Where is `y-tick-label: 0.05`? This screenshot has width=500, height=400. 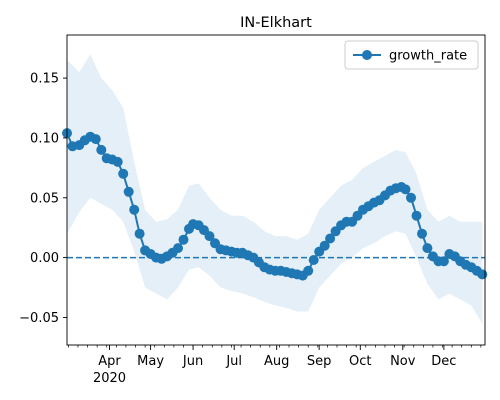 y-tick-label: 0.05 is located at coordinates (44, 198).